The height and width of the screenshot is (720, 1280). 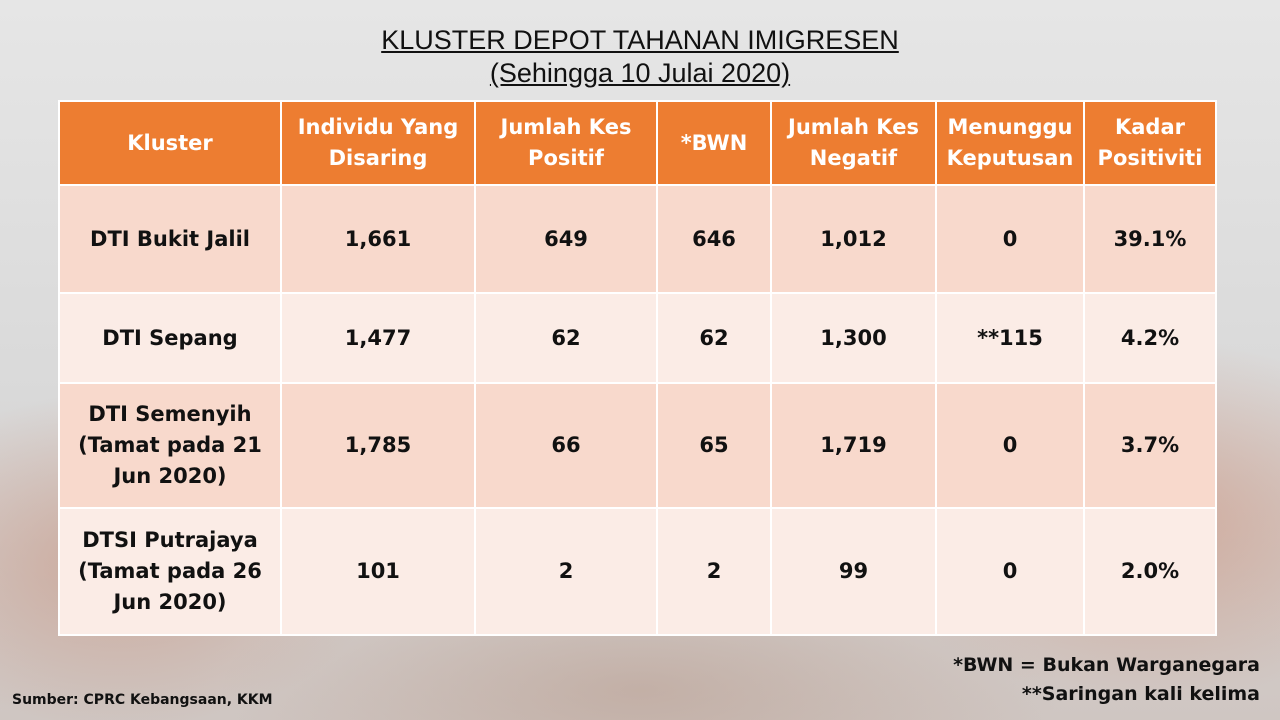 I want to click on page-subtitle: (Sehingga 10 Julai 2020), so click(x=640, y=73).